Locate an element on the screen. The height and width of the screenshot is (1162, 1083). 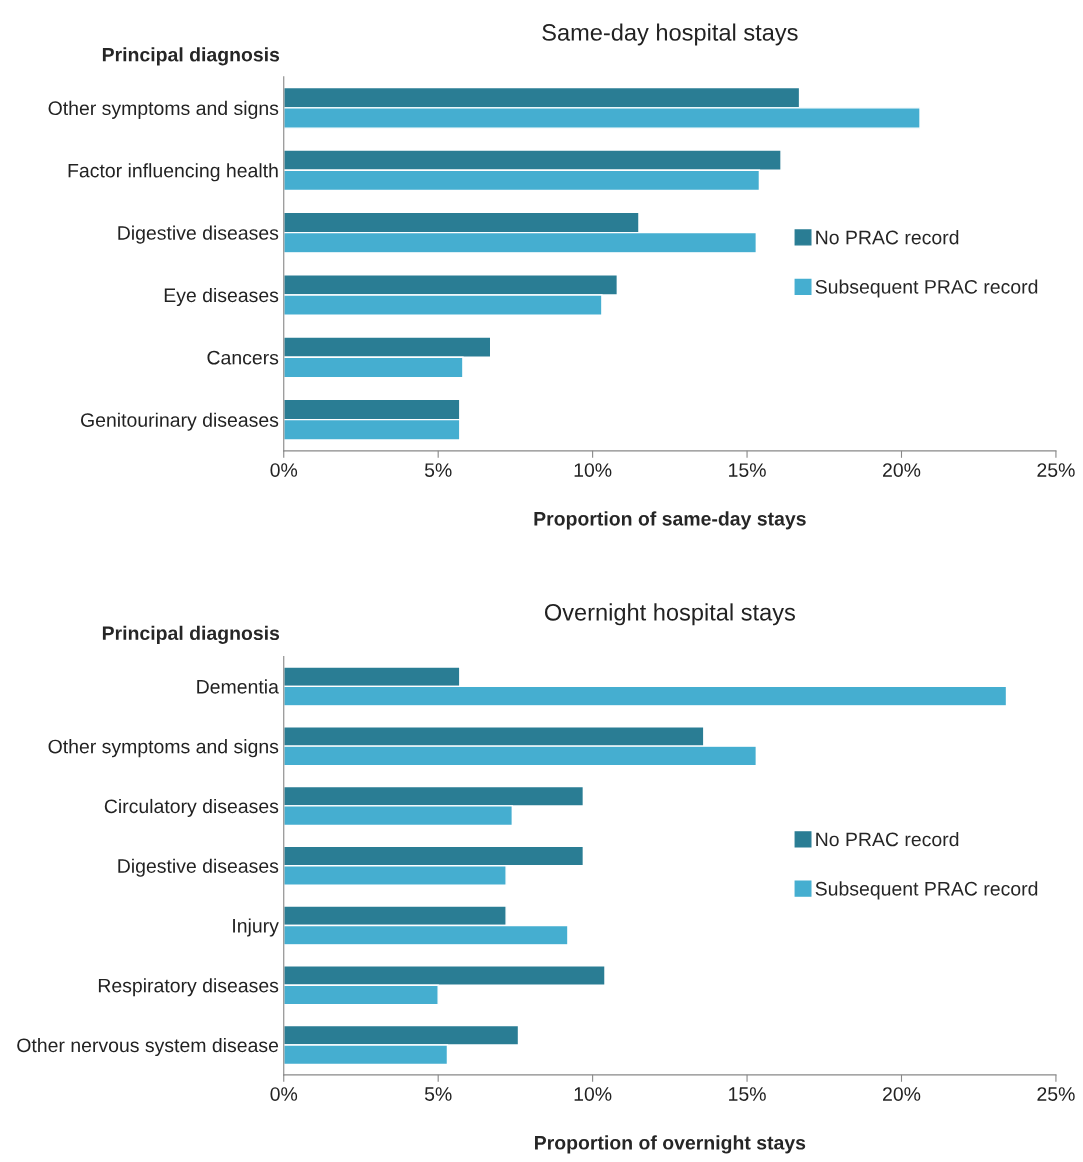
y-tick-label: Eye diseases is located at coordinates (221, 297).